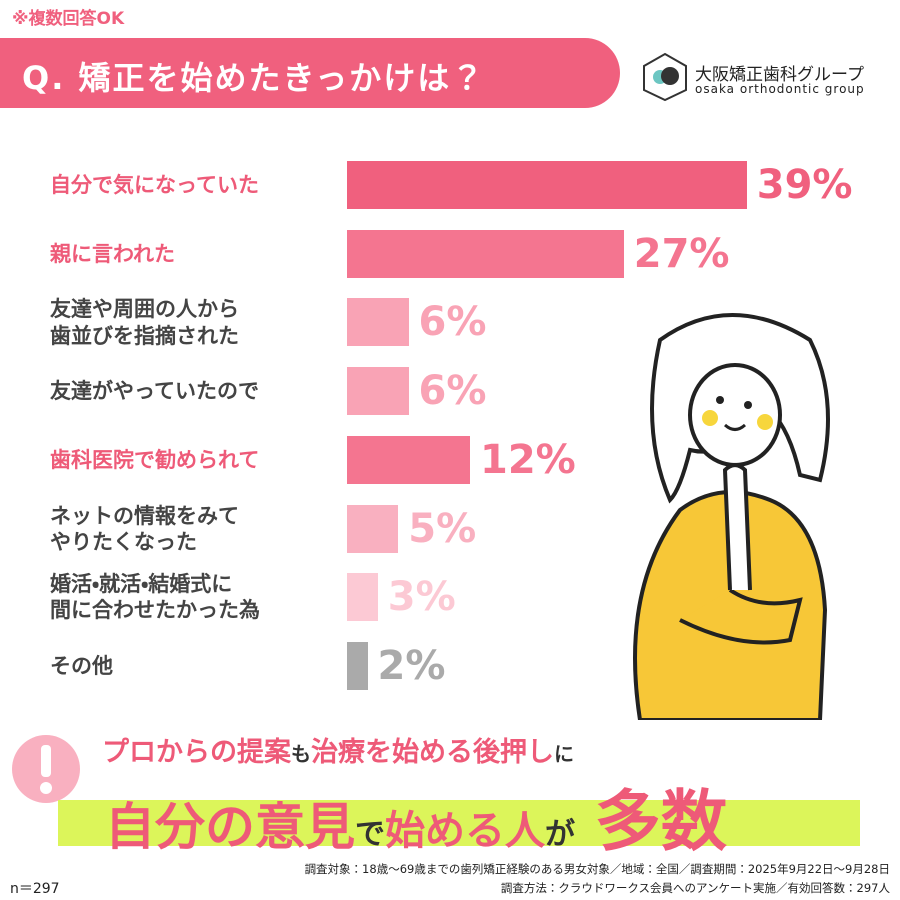 The height and width of the screenshot is (900, 900). I want to click on headline-text: 始める人, so click(465, 831).